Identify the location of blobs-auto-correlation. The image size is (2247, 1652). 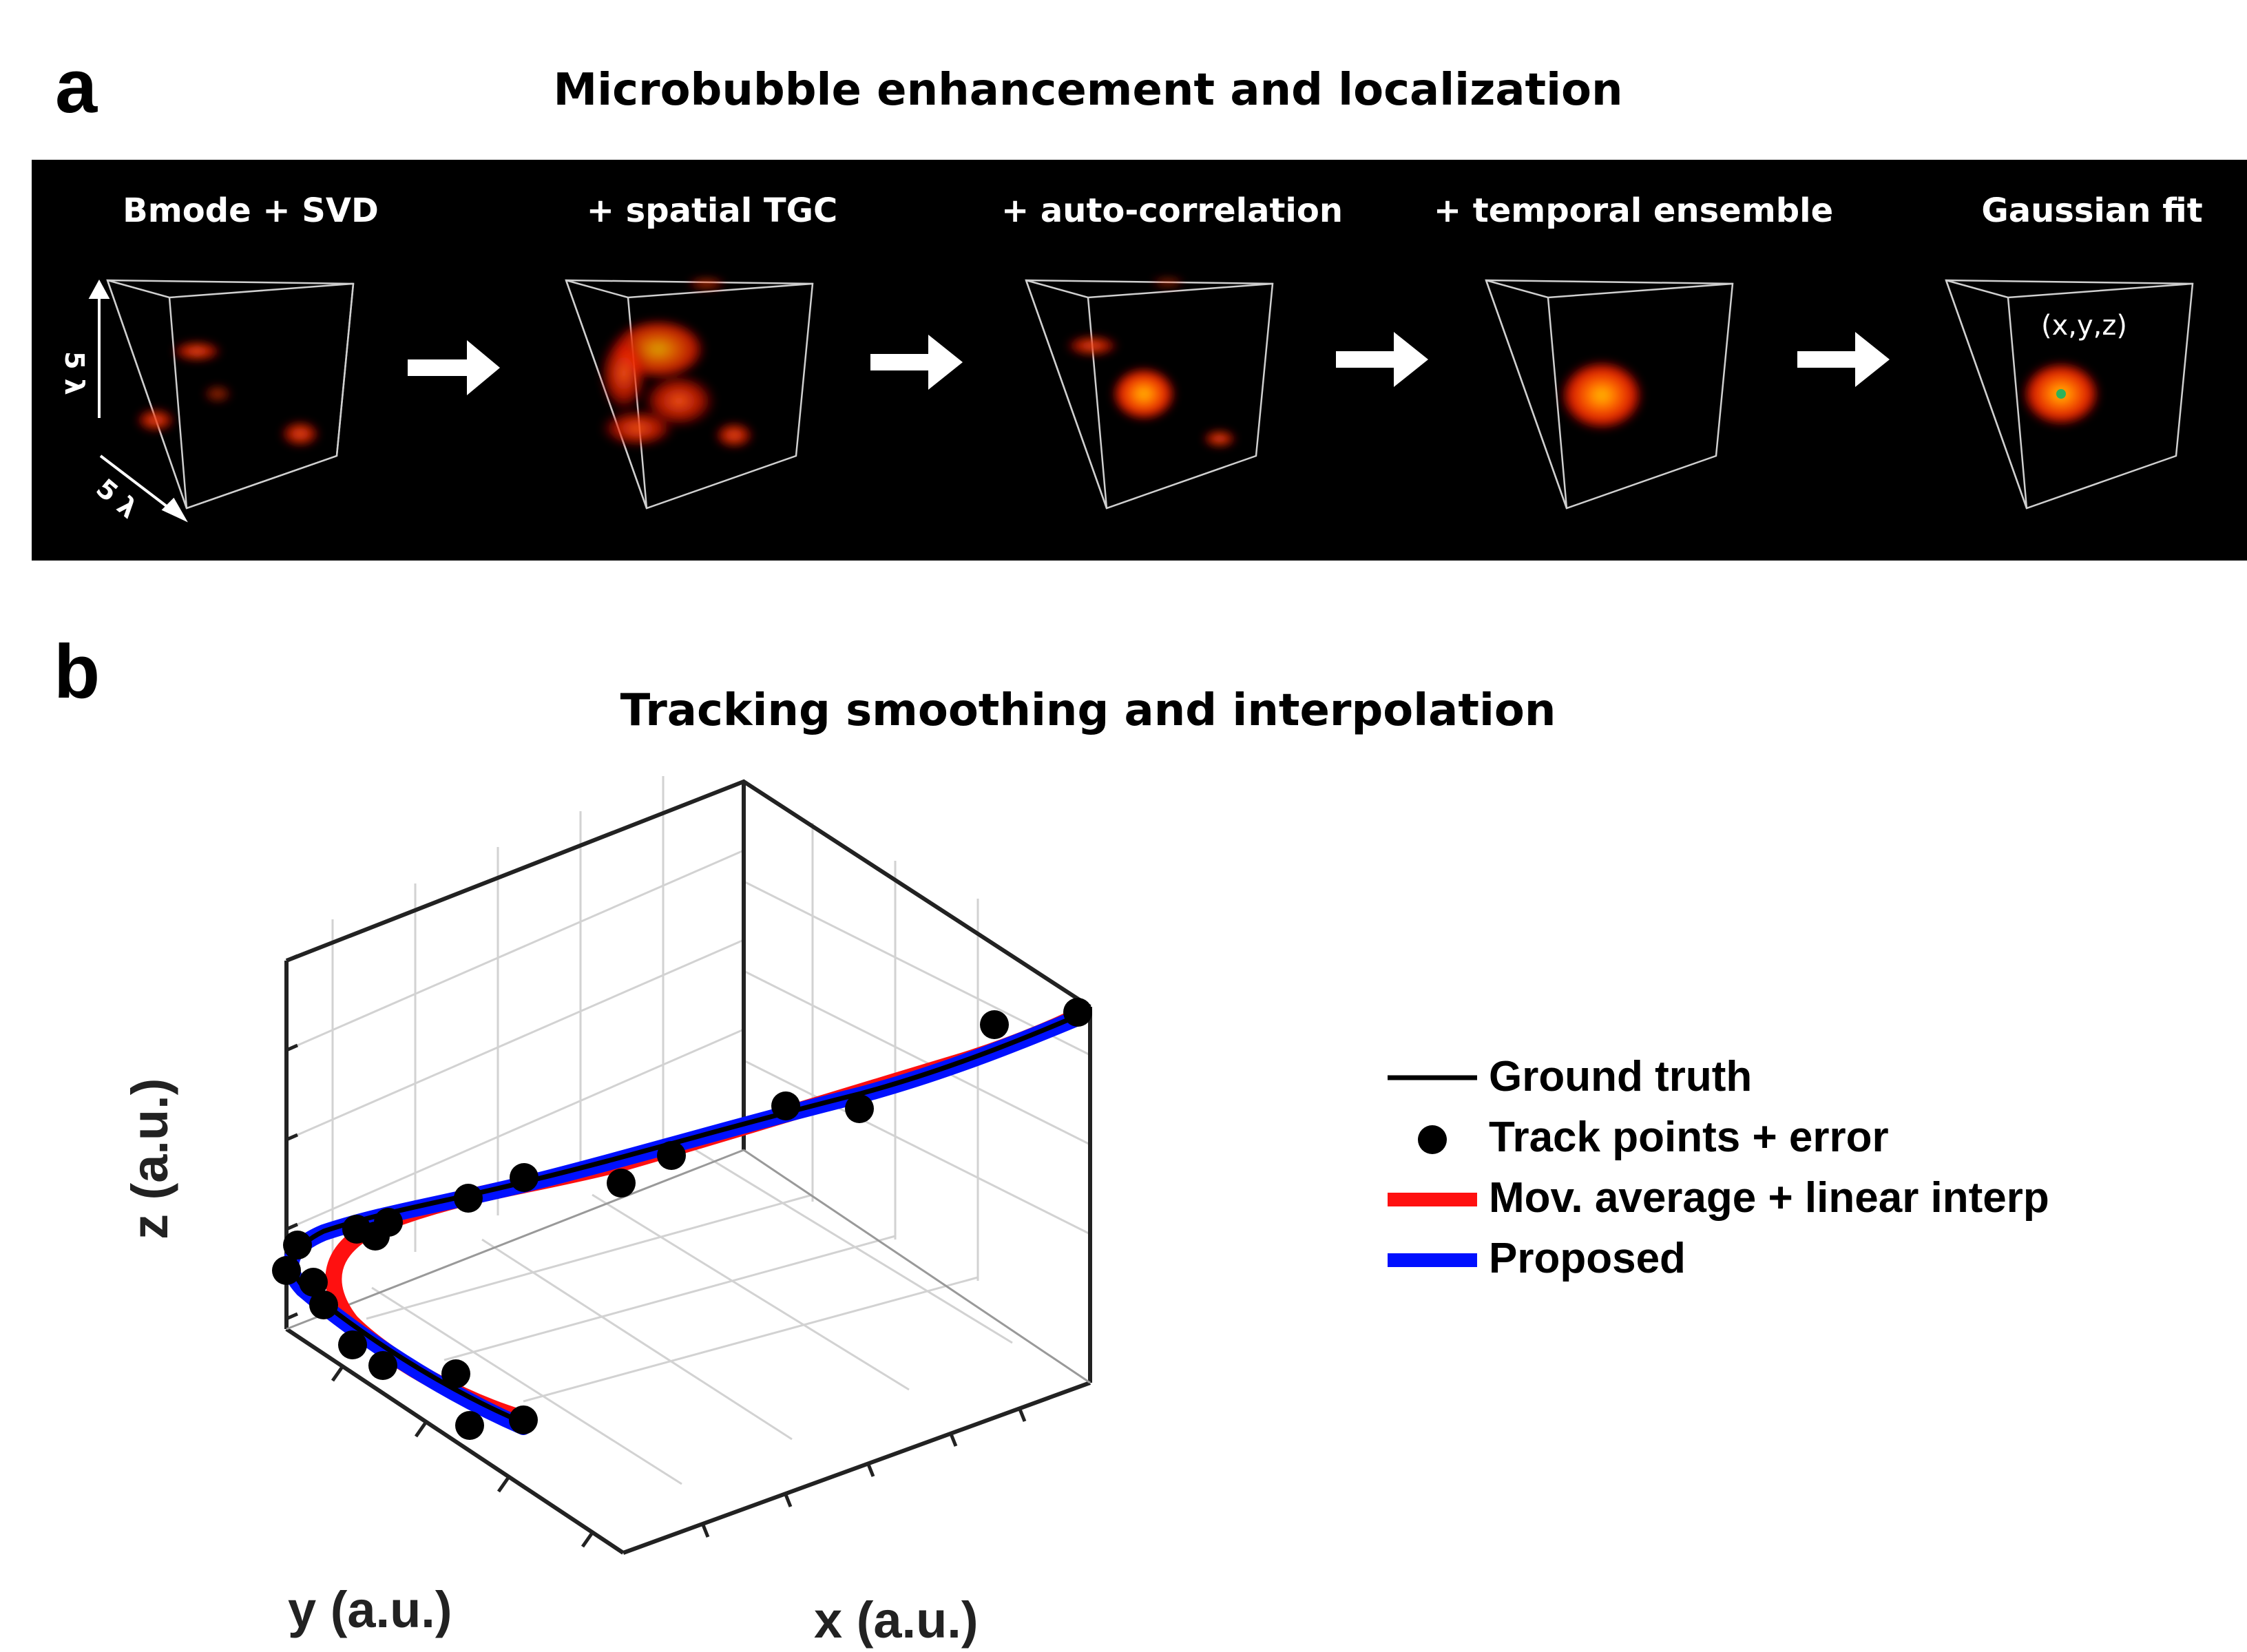
(1151, 362).